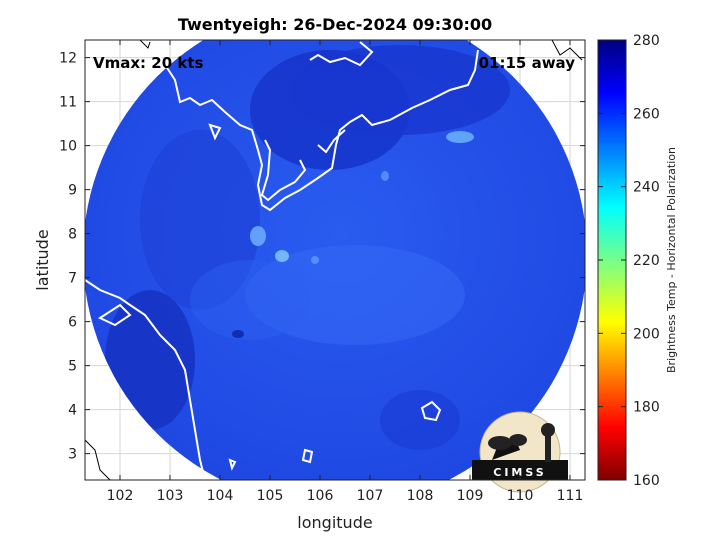 The width and height of the screenshot is (720, 540). I want to click on x-tick-label: 102, so click(120, 496).